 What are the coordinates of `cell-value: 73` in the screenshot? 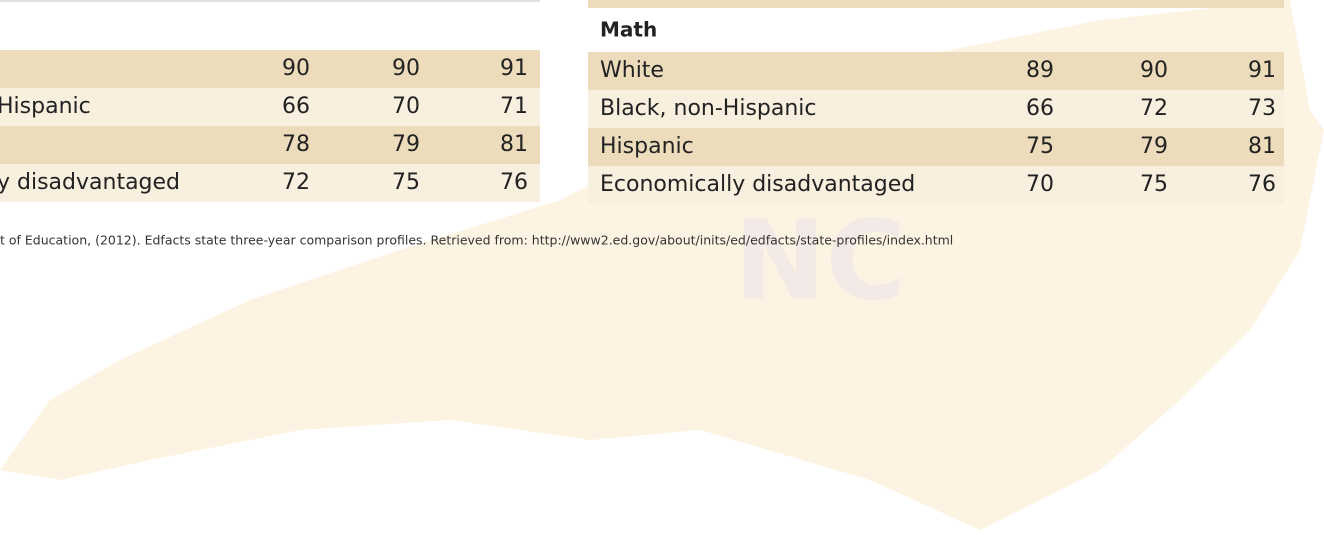 It's located at (1262, 108).